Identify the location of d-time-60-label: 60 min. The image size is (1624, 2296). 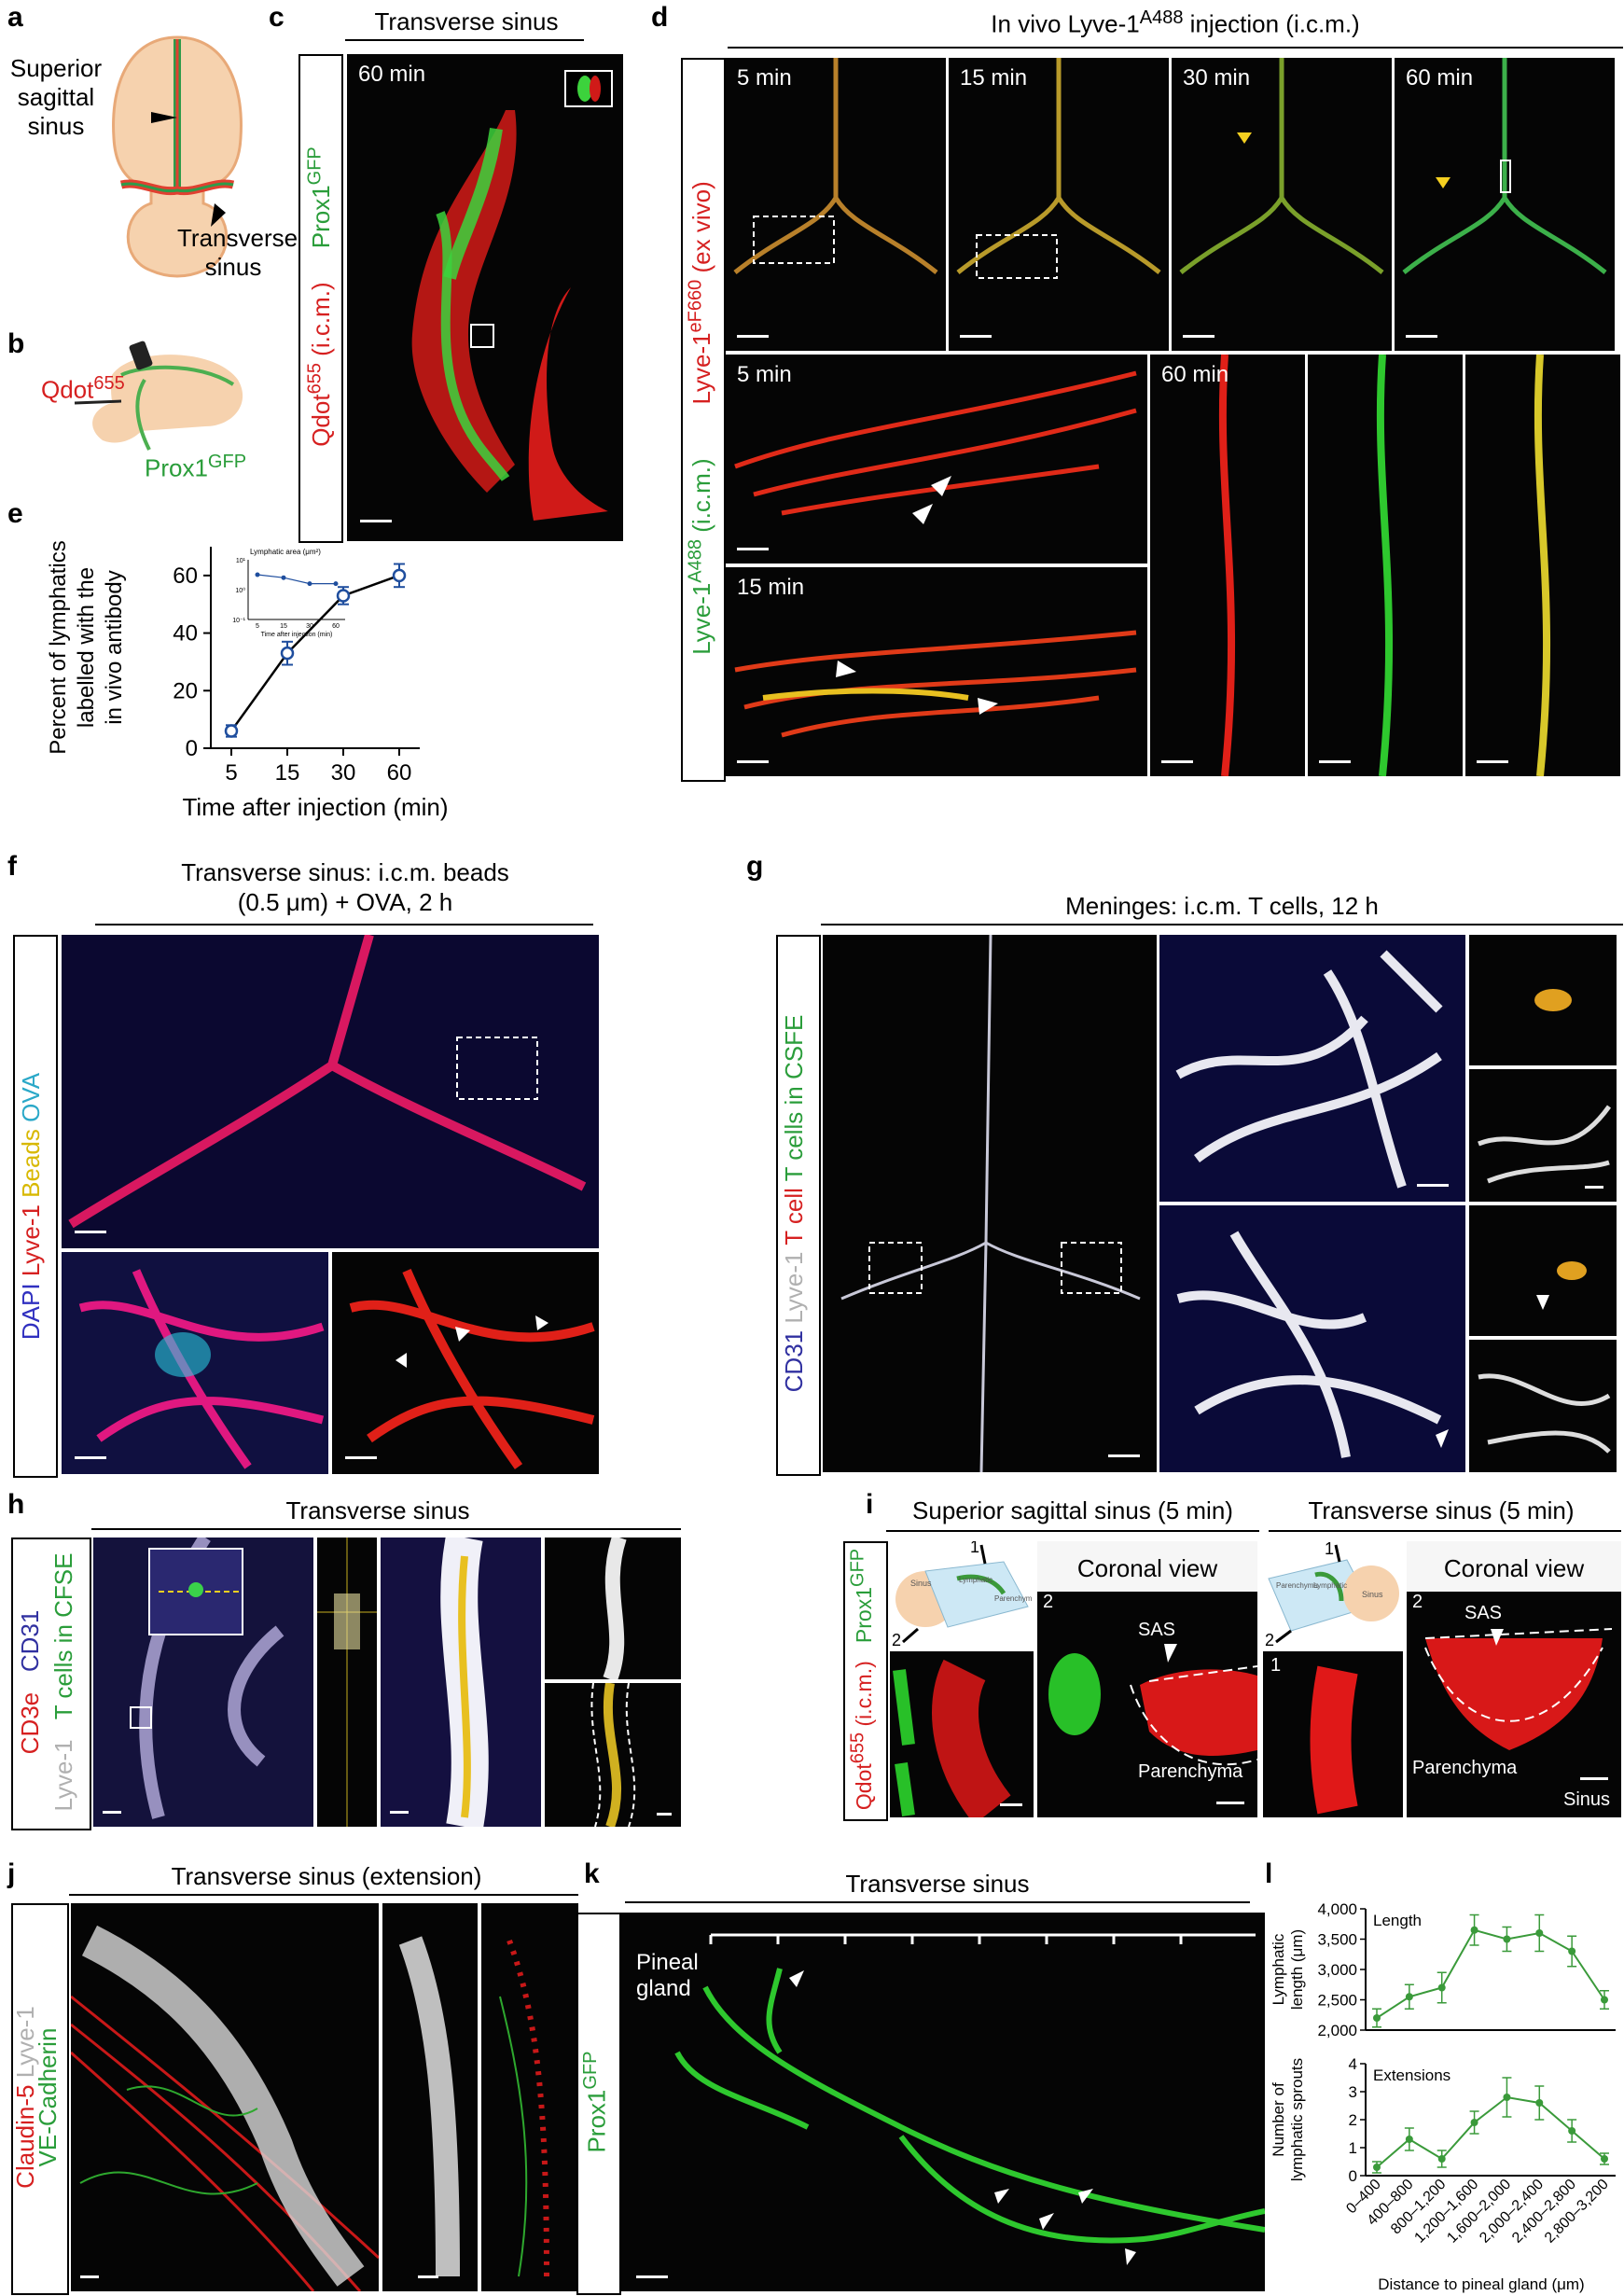
(1440, 77).